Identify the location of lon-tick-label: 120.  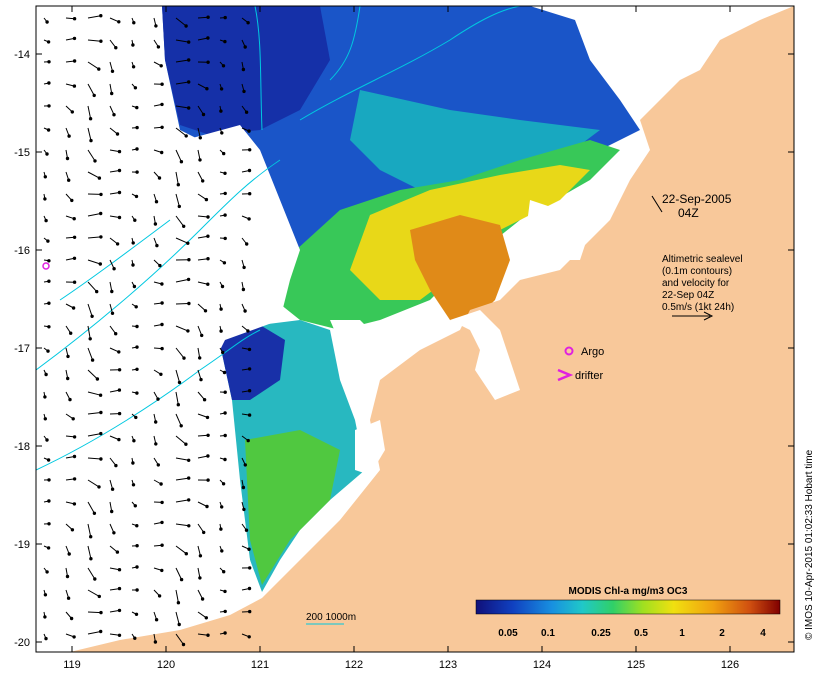
(166, 665).